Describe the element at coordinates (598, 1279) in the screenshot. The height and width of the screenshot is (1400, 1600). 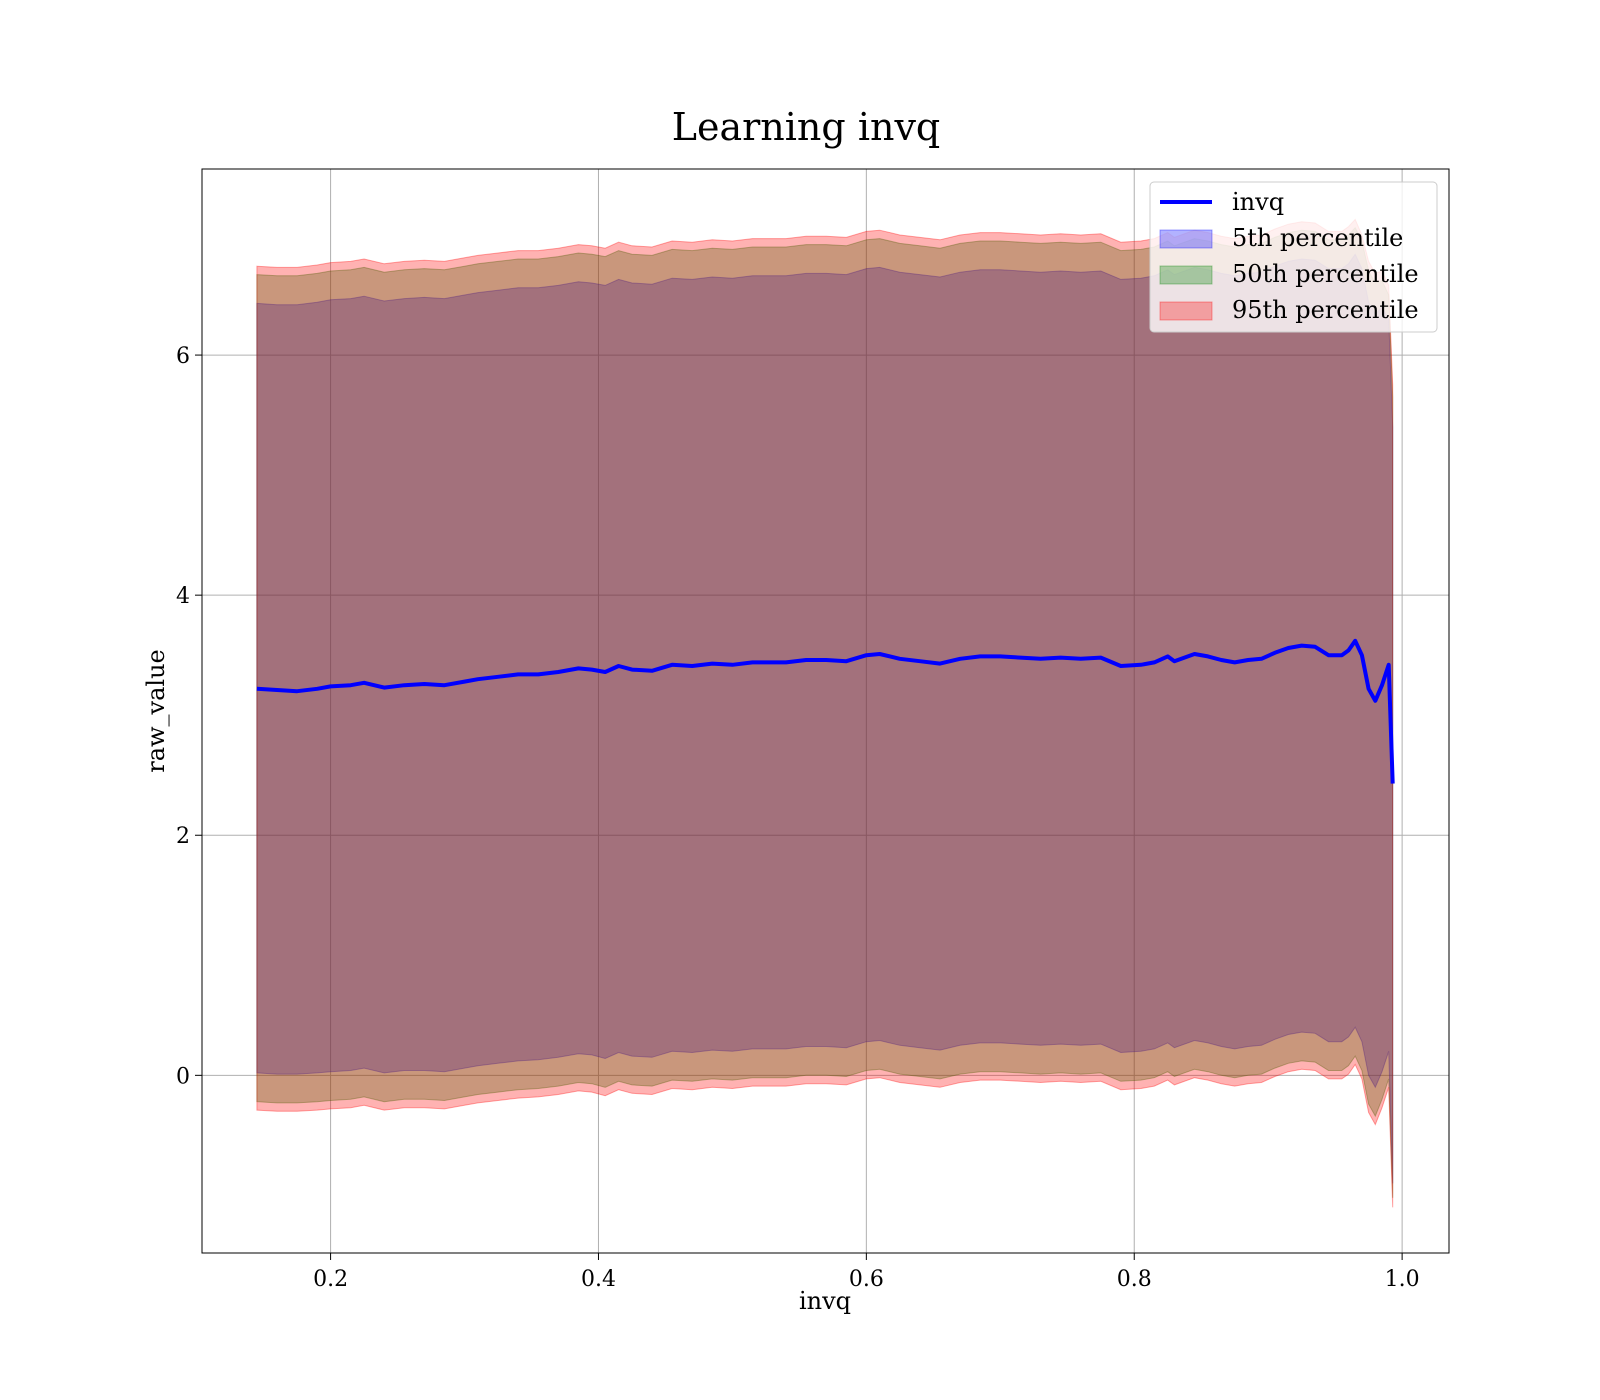
I see `x-tick-label-1: 0.4` at that location.